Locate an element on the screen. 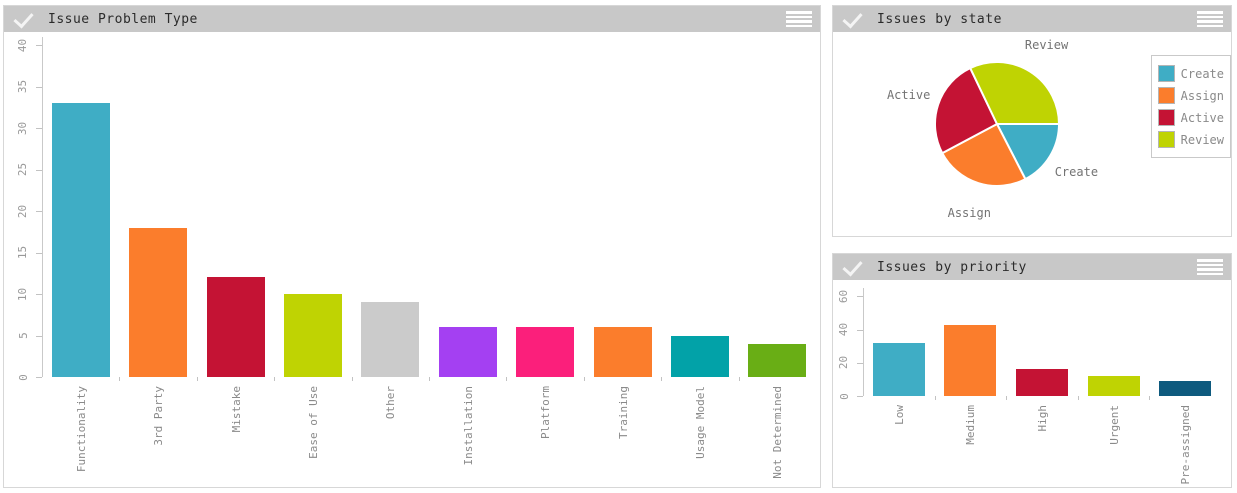 The image size is (1237, 493). x-axis-label: Ease of Use is located at coordinates (313, 422).